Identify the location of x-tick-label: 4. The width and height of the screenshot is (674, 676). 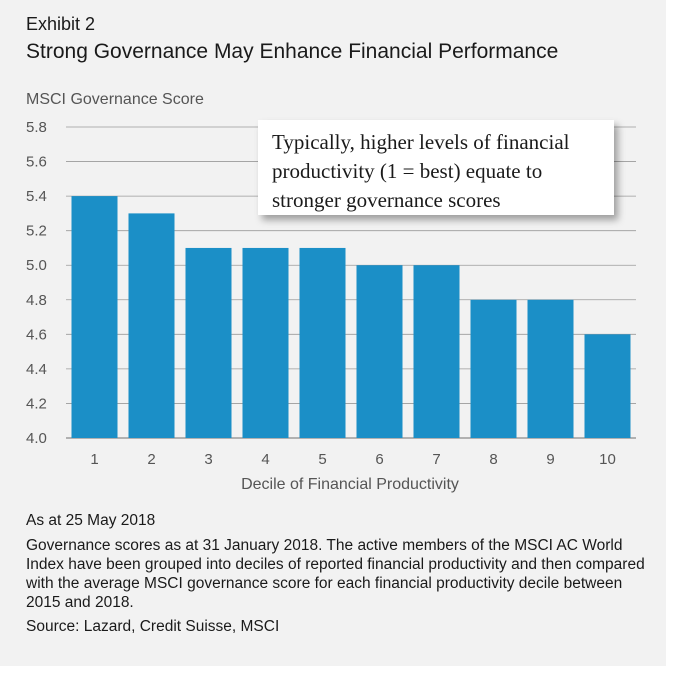
(265, 459).